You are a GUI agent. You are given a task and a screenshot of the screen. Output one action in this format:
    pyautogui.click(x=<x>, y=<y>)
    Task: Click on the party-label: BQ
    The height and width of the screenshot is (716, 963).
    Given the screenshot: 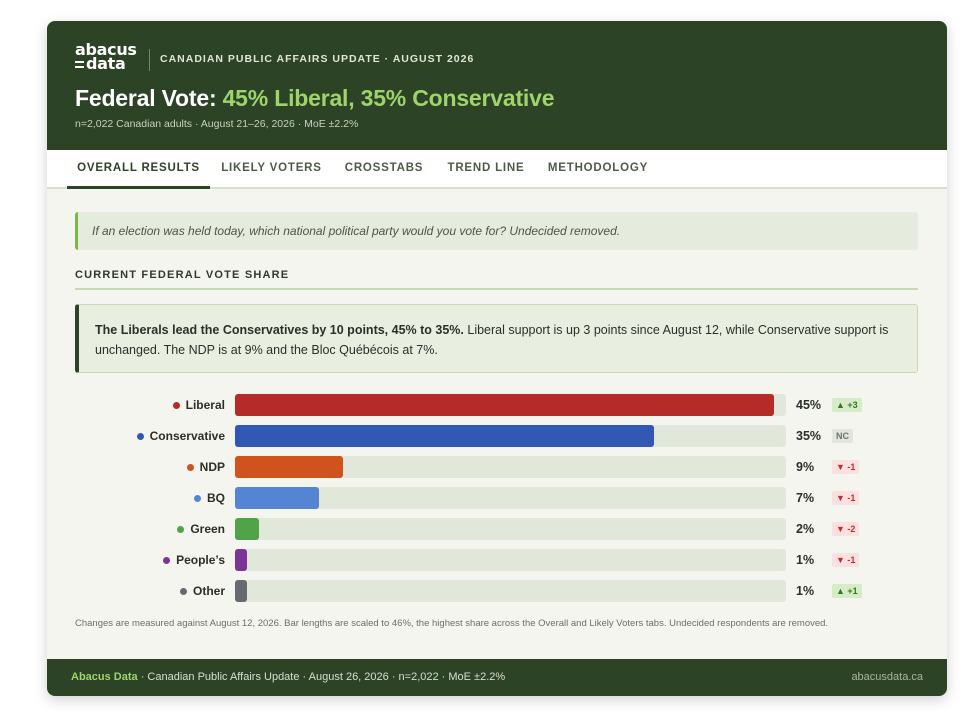 What is the action you would take?
    pyautogui.click(x=209, y=498)
    